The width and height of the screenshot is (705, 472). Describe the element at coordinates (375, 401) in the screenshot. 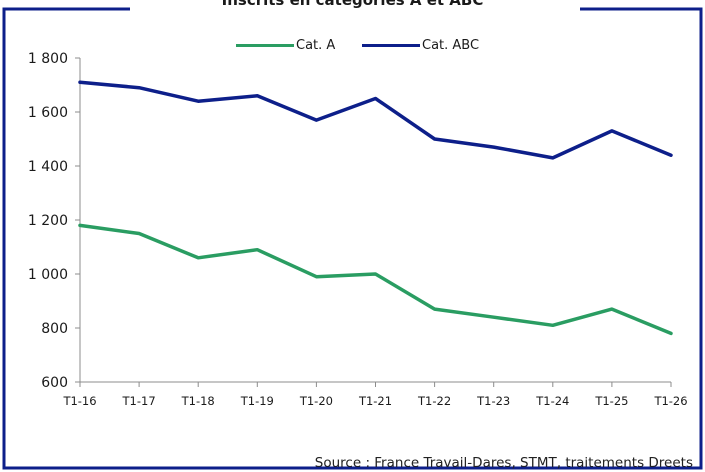

I see `x-tick-label: T1-21` at that location.